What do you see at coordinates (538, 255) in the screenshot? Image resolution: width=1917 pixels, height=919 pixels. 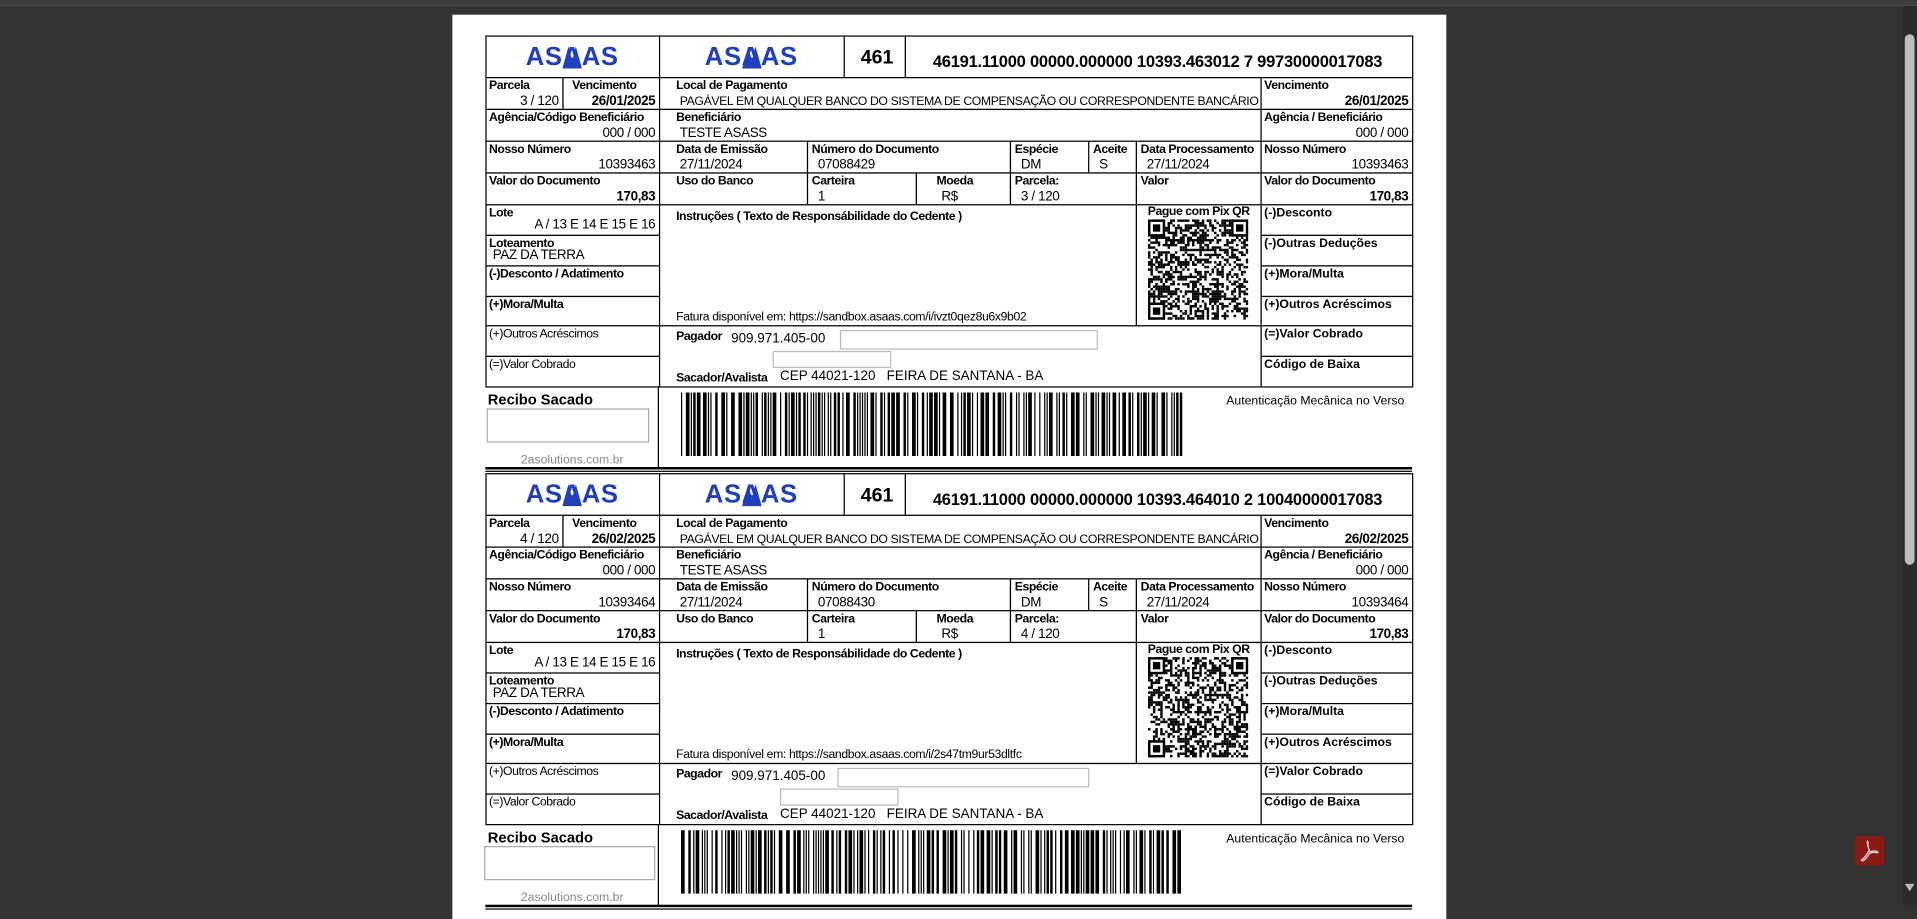 I see `field-value: PAZ DA TERRA` at bounding box center [538, 255].